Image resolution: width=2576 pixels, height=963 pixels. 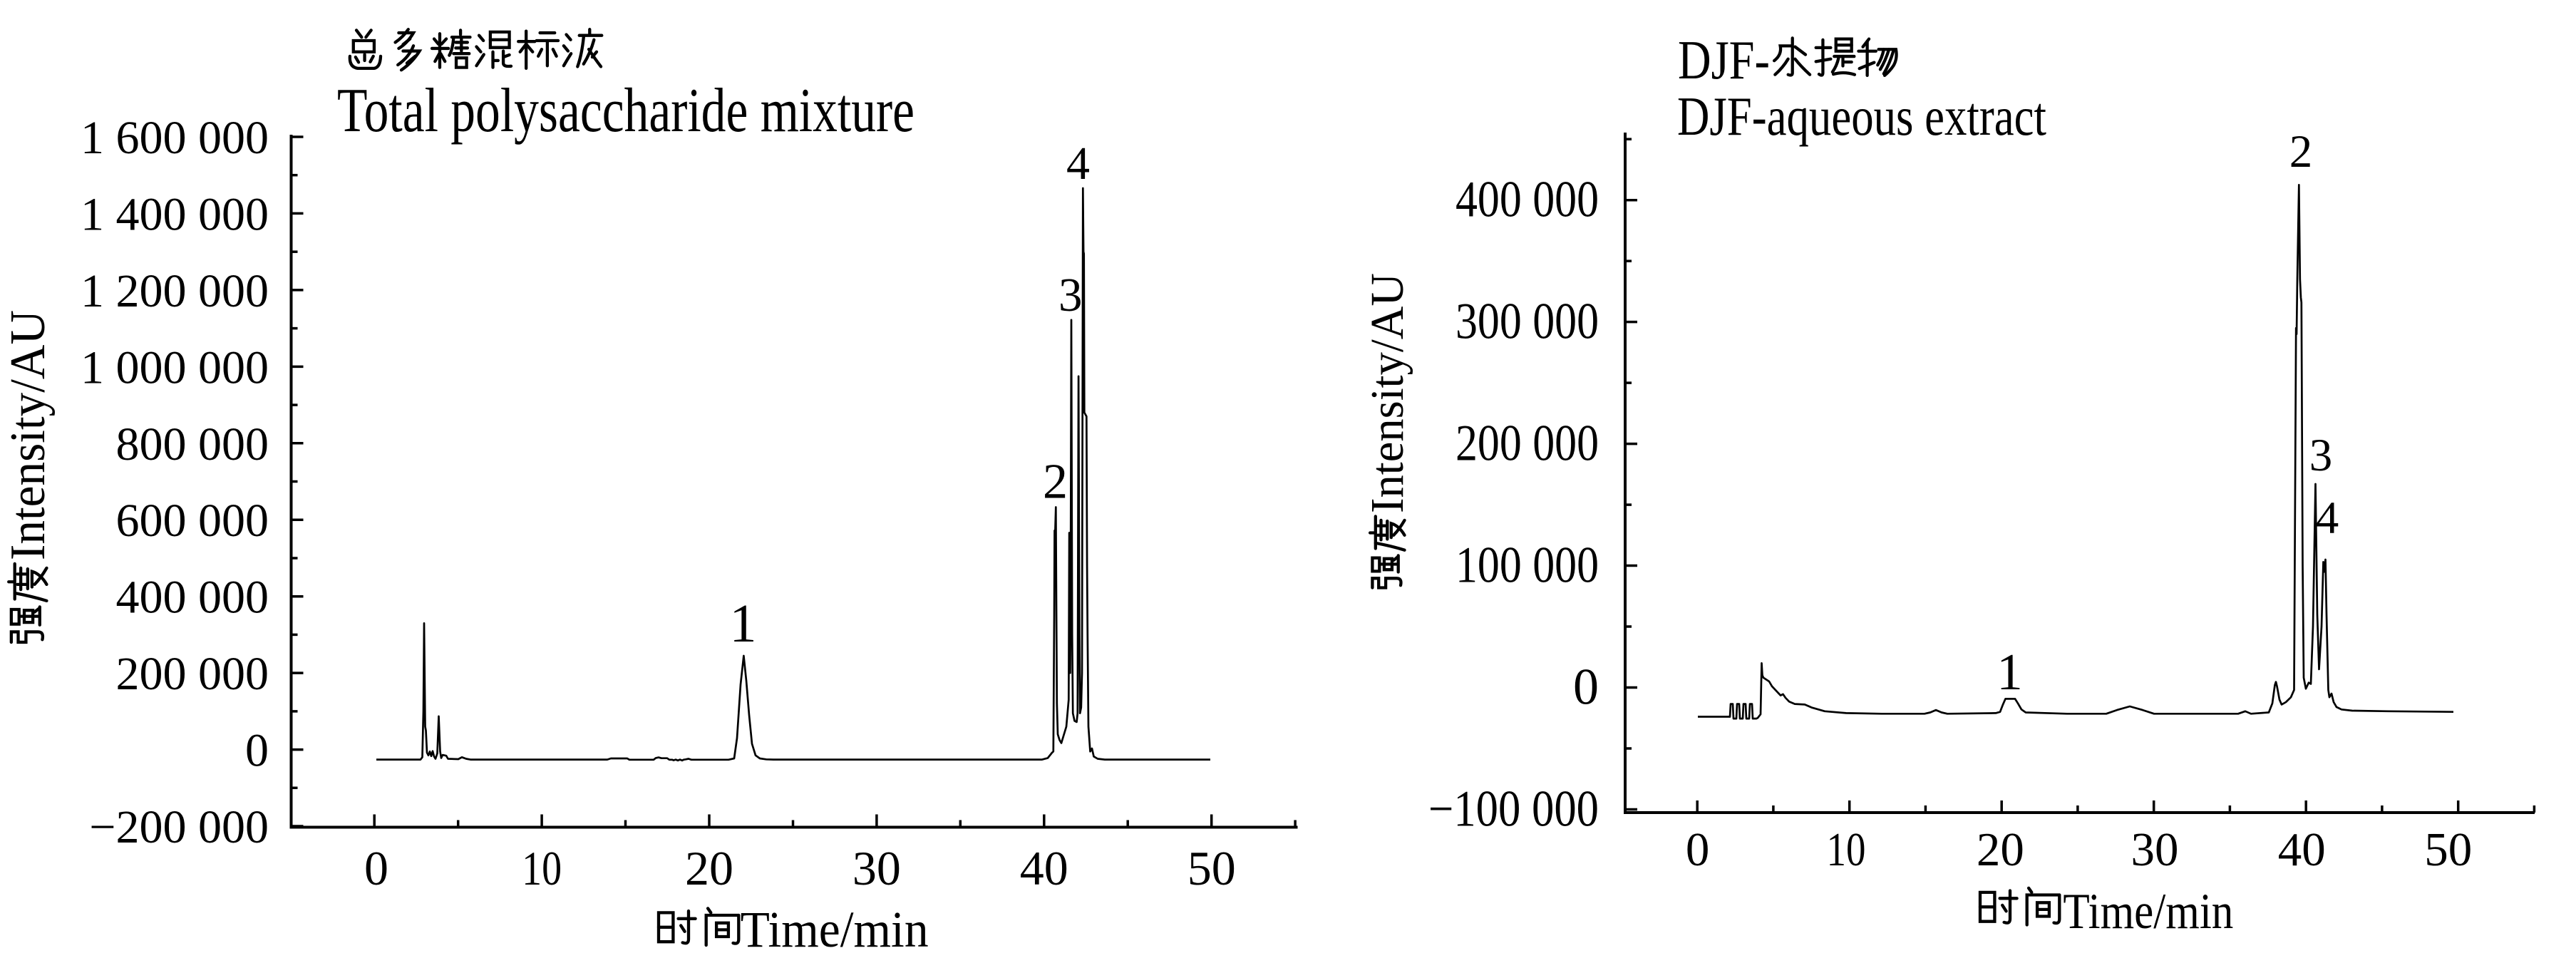 What do you see at coordinates (192, 521) in the screenshot?
I see `svg-text: 600 000` at bounding box center [192, 521].